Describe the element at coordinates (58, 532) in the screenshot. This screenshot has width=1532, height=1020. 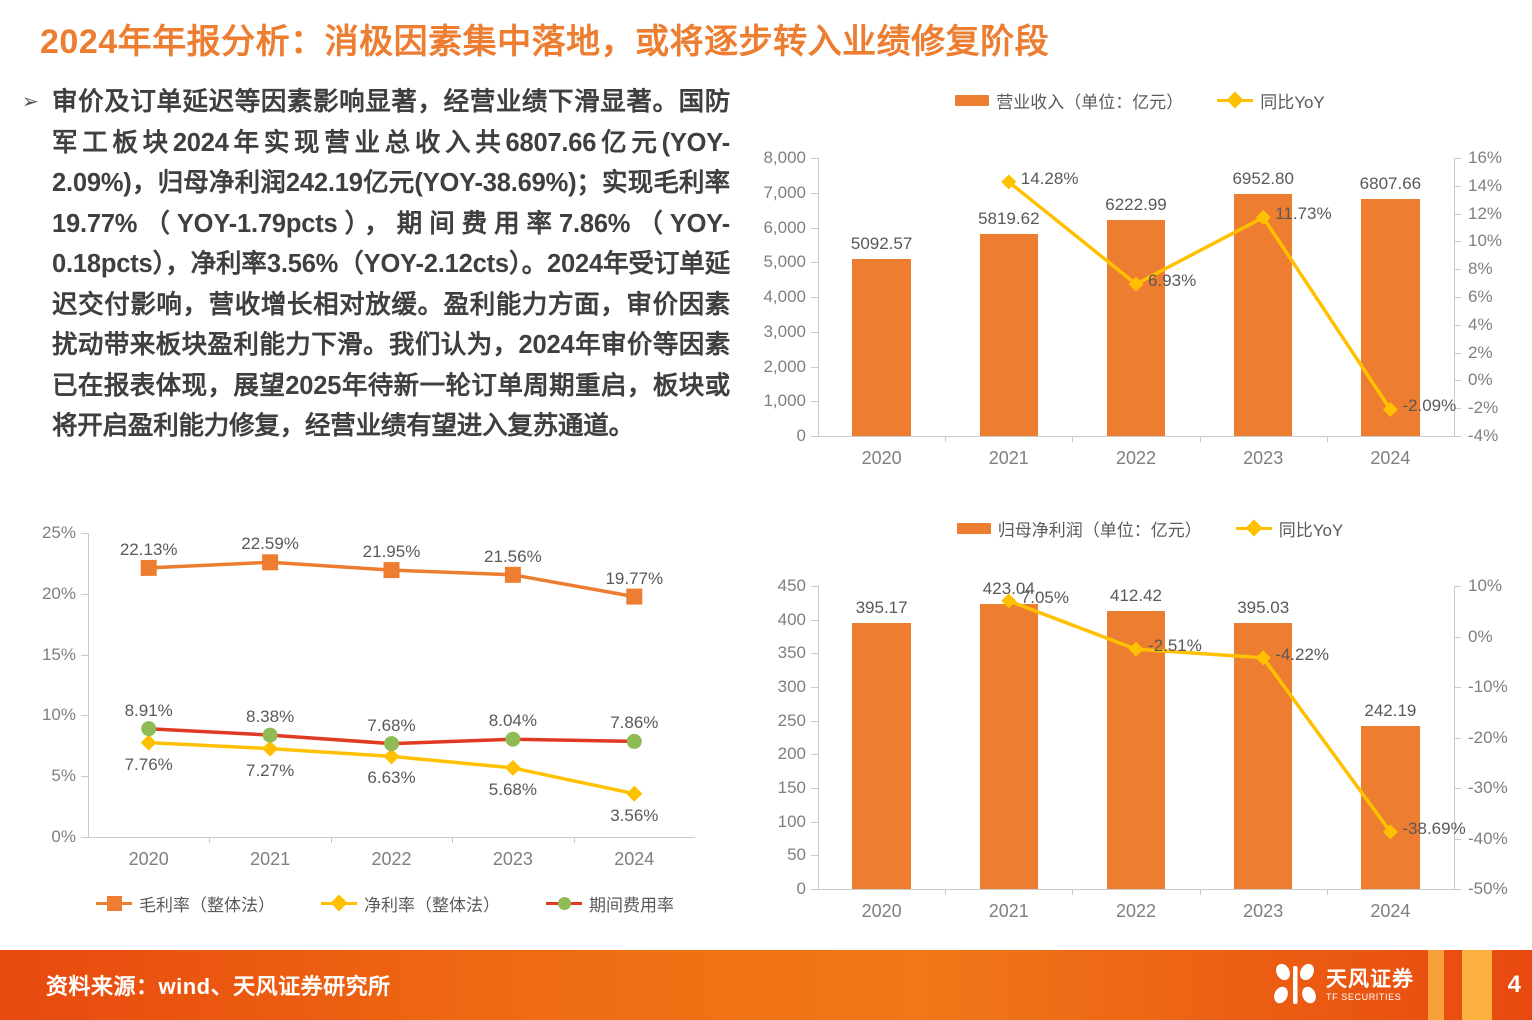
I see `y-axis-left-label: 25%` at that location.